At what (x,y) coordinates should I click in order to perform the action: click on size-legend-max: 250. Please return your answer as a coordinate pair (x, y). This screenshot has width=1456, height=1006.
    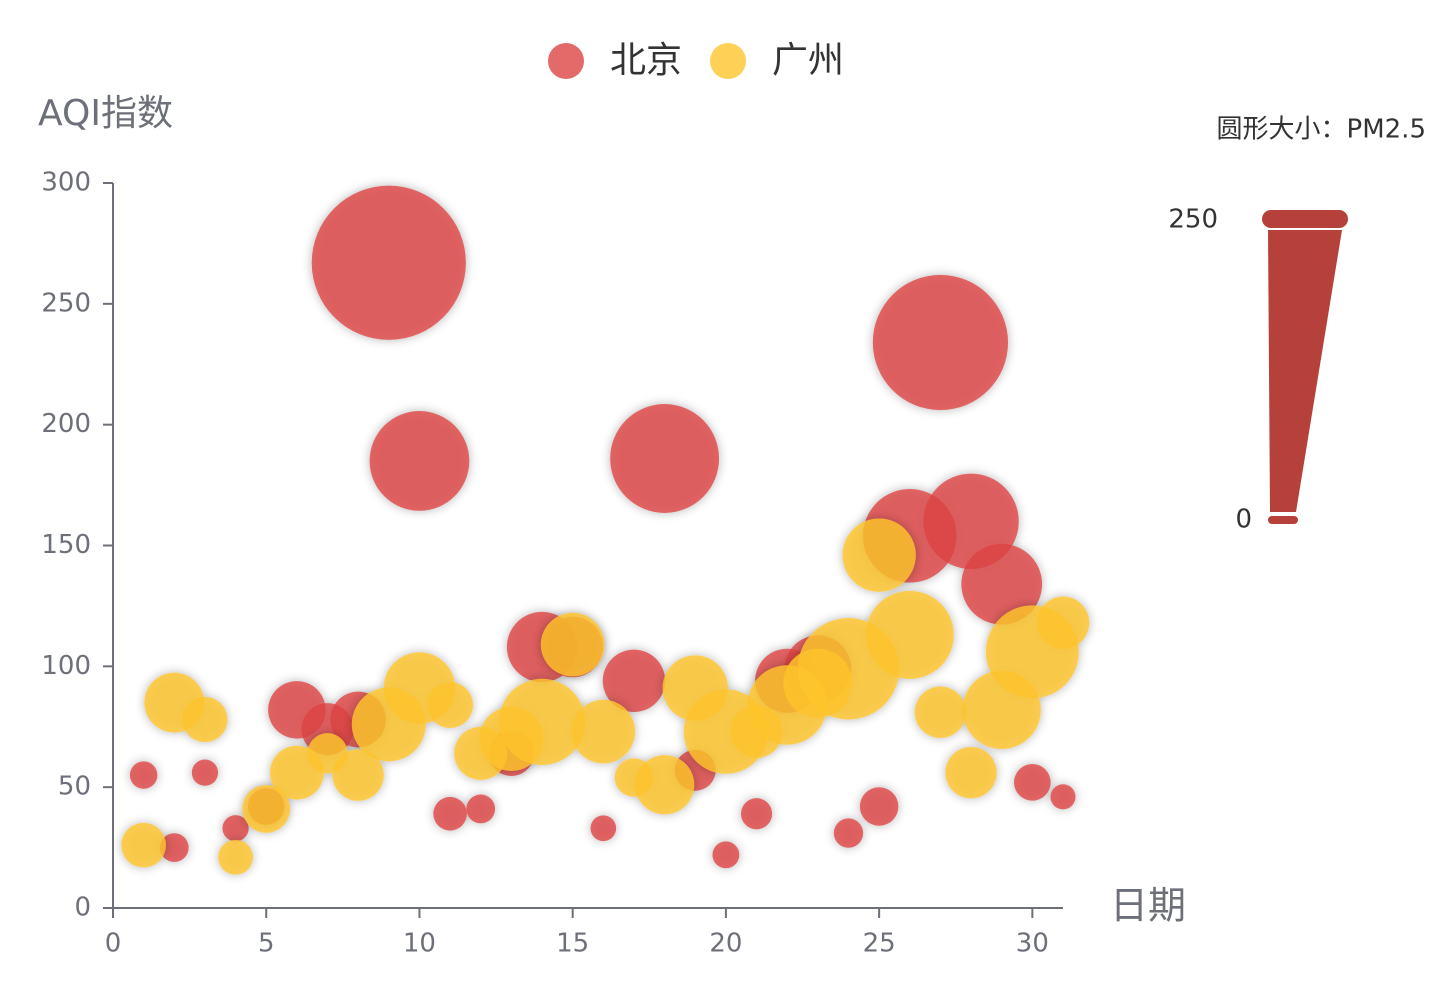
    Looking at the image, I should click on (1193, 220).